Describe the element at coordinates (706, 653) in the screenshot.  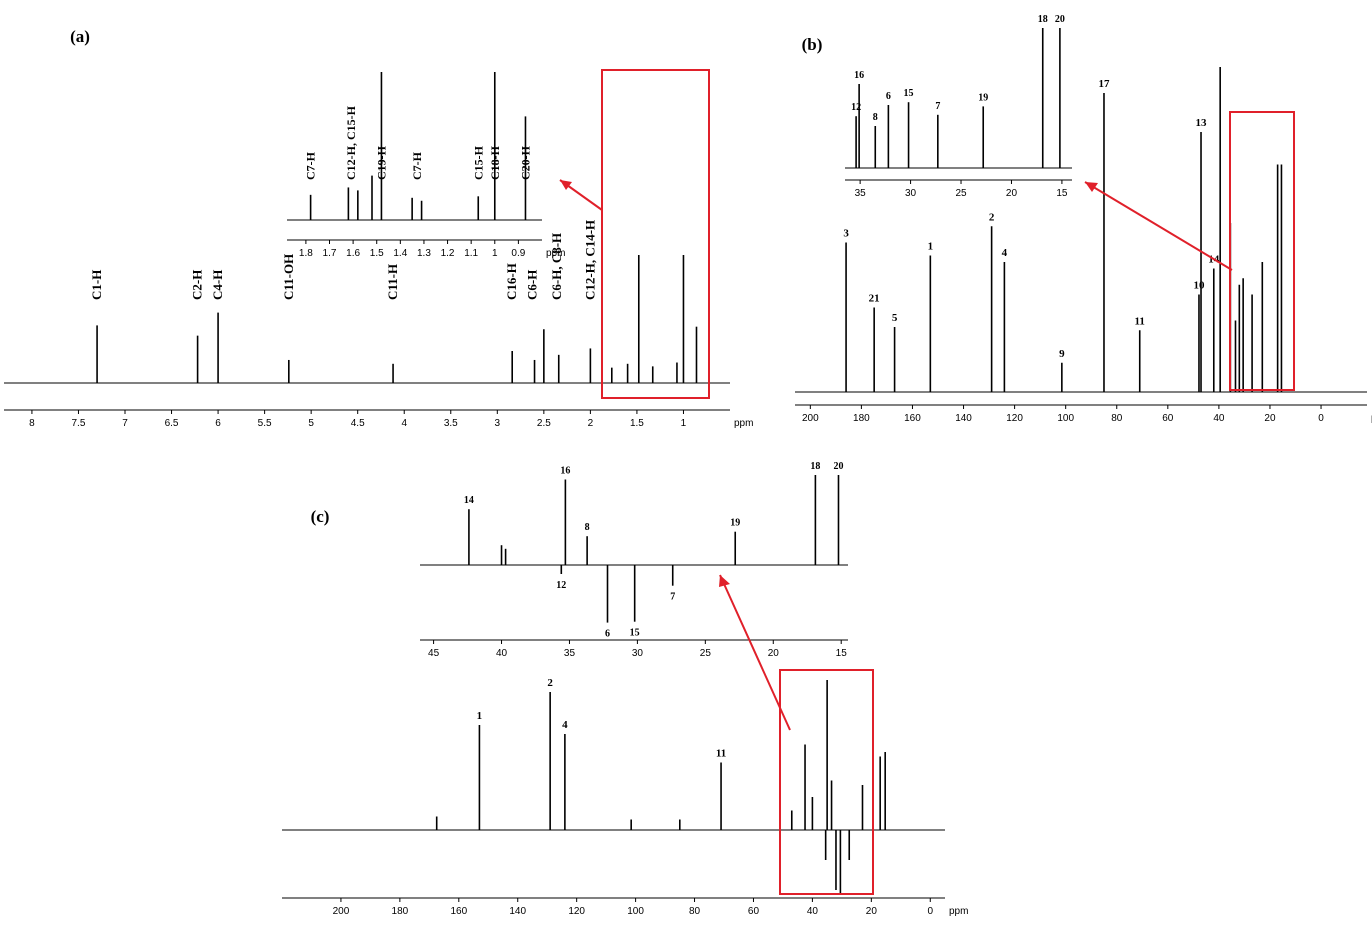
I see `inset-axis-c-tick-label-4: 25` at that location.